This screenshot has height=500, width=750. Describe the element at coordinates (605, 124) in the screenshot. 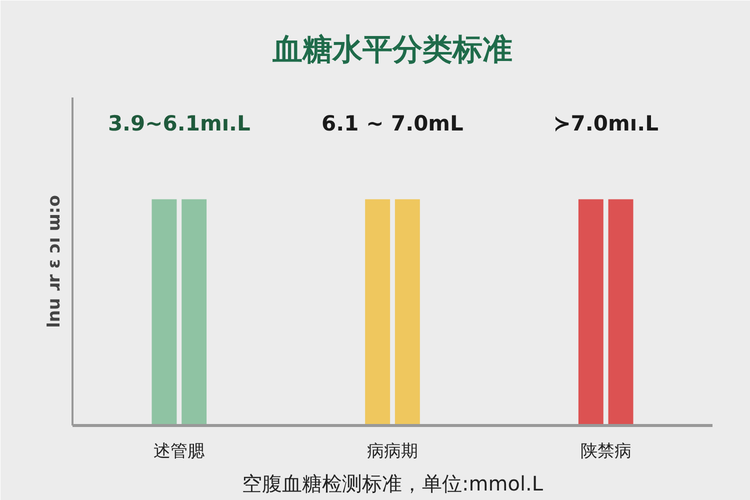

I see `text: ≻7.0mı.L` at that location.